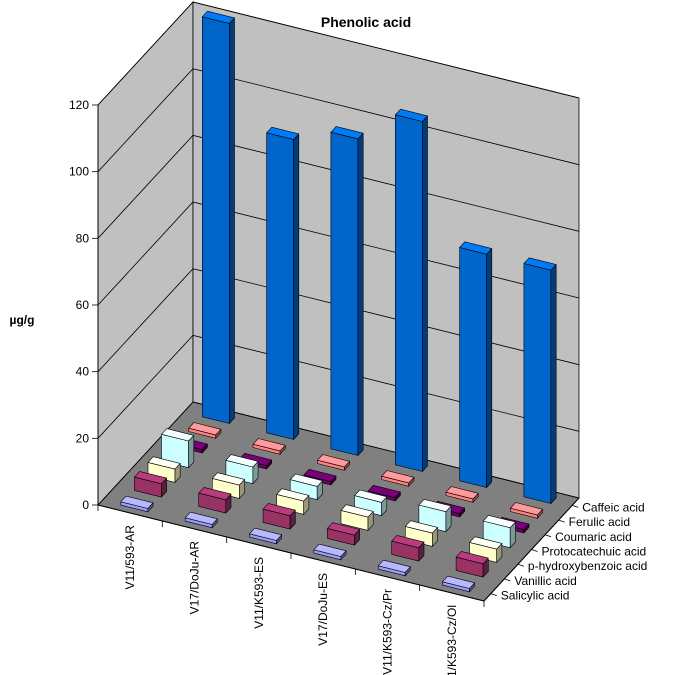 This screenshot has height=675, width=686. What do you see at coordinates (79, 105) in the screenshot?
I see `y-tick-label: 120` at bounding box center [79, 105].